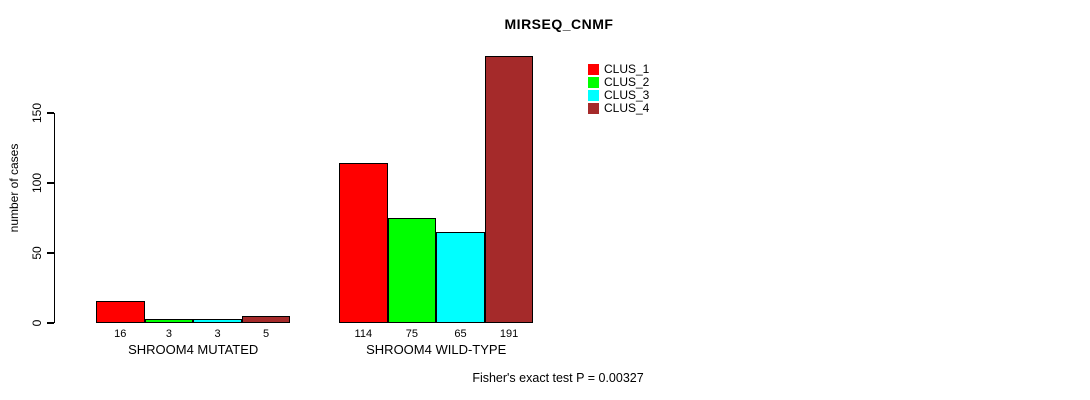  Describe the element at coordinates (627, 69) in the screenshot. I see `legend-label: CLUS_1` at that location.